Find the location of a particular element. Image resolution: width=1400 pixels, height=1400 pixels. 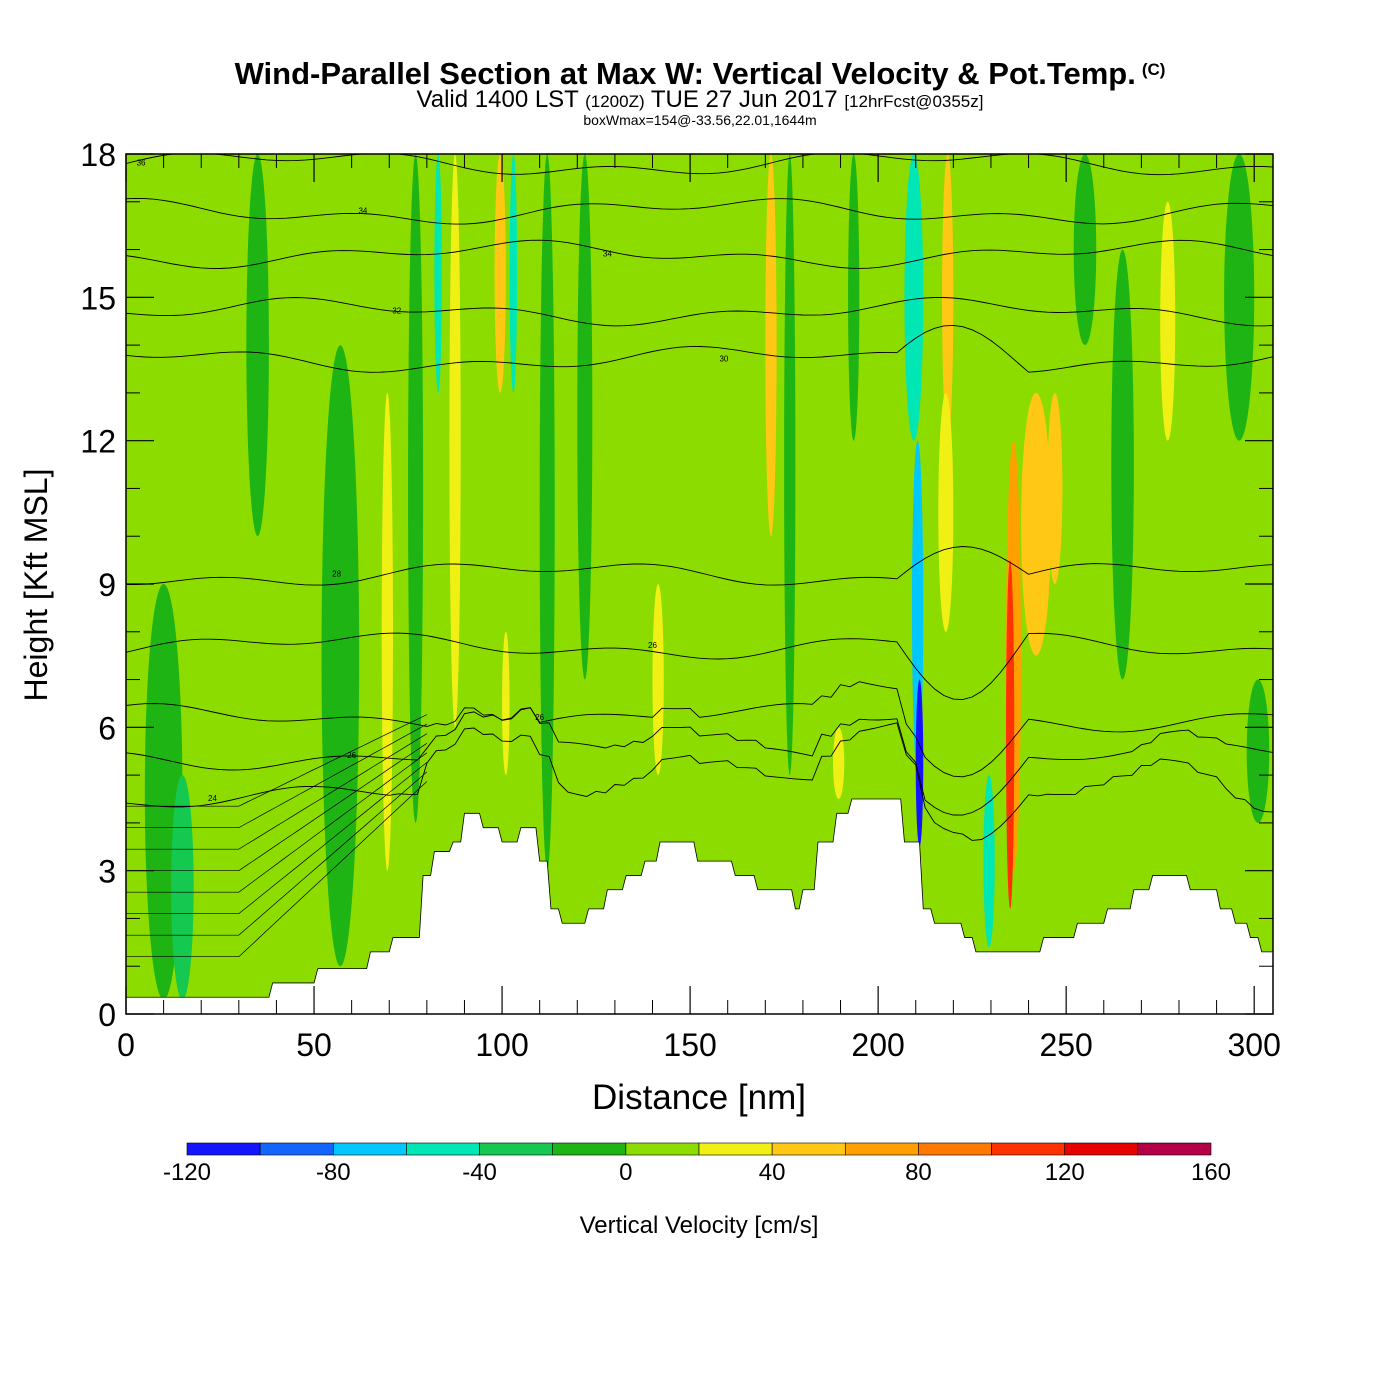

y-tick-label-3: 3 is located at coordinates (107, 872).